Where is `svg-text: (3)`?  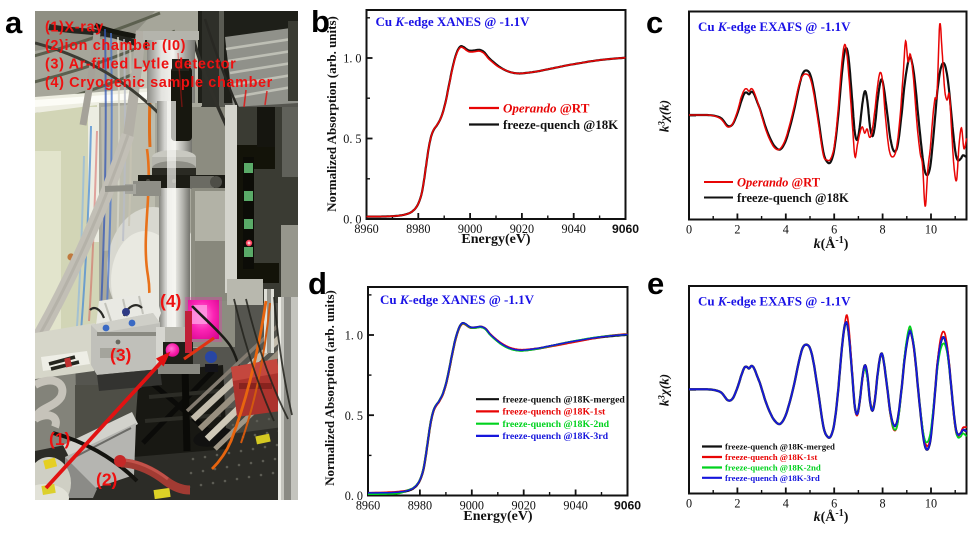 svg-text: (3) is located at coordinates (120, 355).